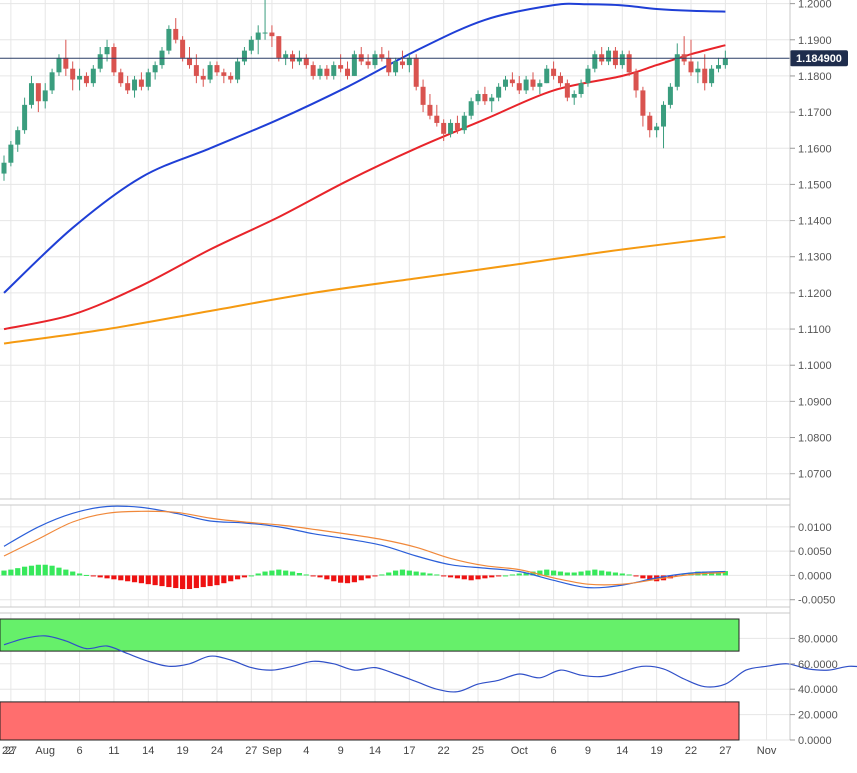 The width and height of the screenshot is (857, 773). I want to click on price-y-tick-label: 1.1600, so click(815, 149).